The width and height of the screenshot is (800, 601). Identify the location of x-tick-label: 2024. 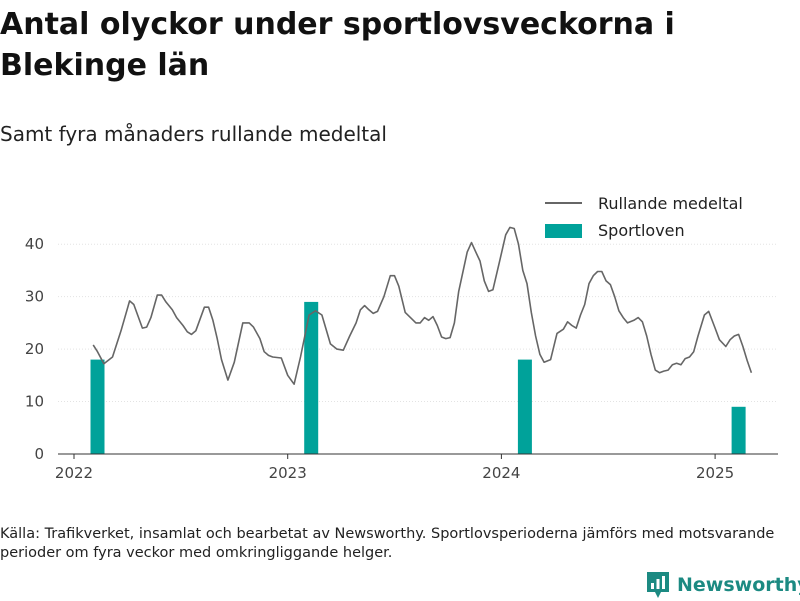
(501, 473).